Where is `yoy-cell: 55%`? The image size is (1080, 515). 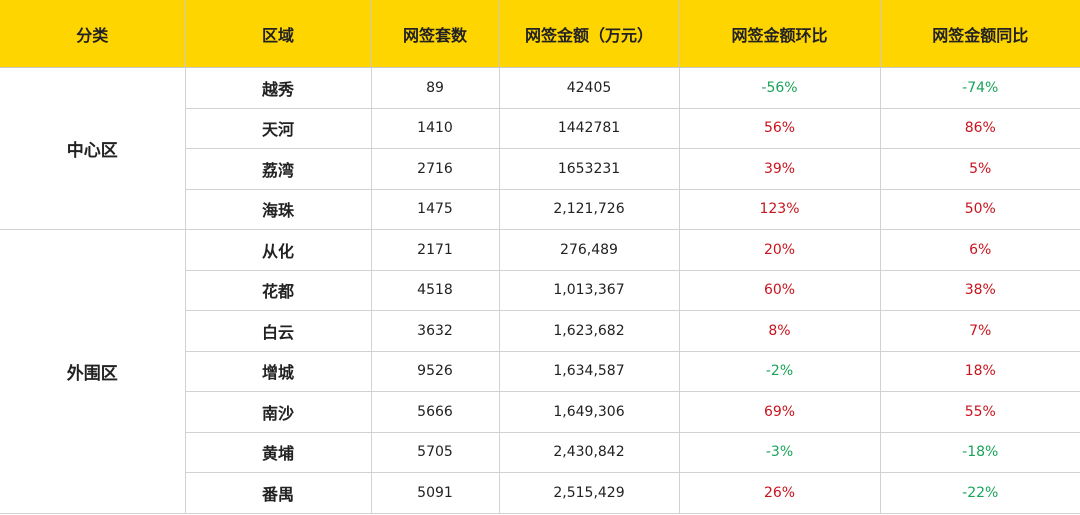 yoy-cell: 55% is located at coordinates (979, 412).